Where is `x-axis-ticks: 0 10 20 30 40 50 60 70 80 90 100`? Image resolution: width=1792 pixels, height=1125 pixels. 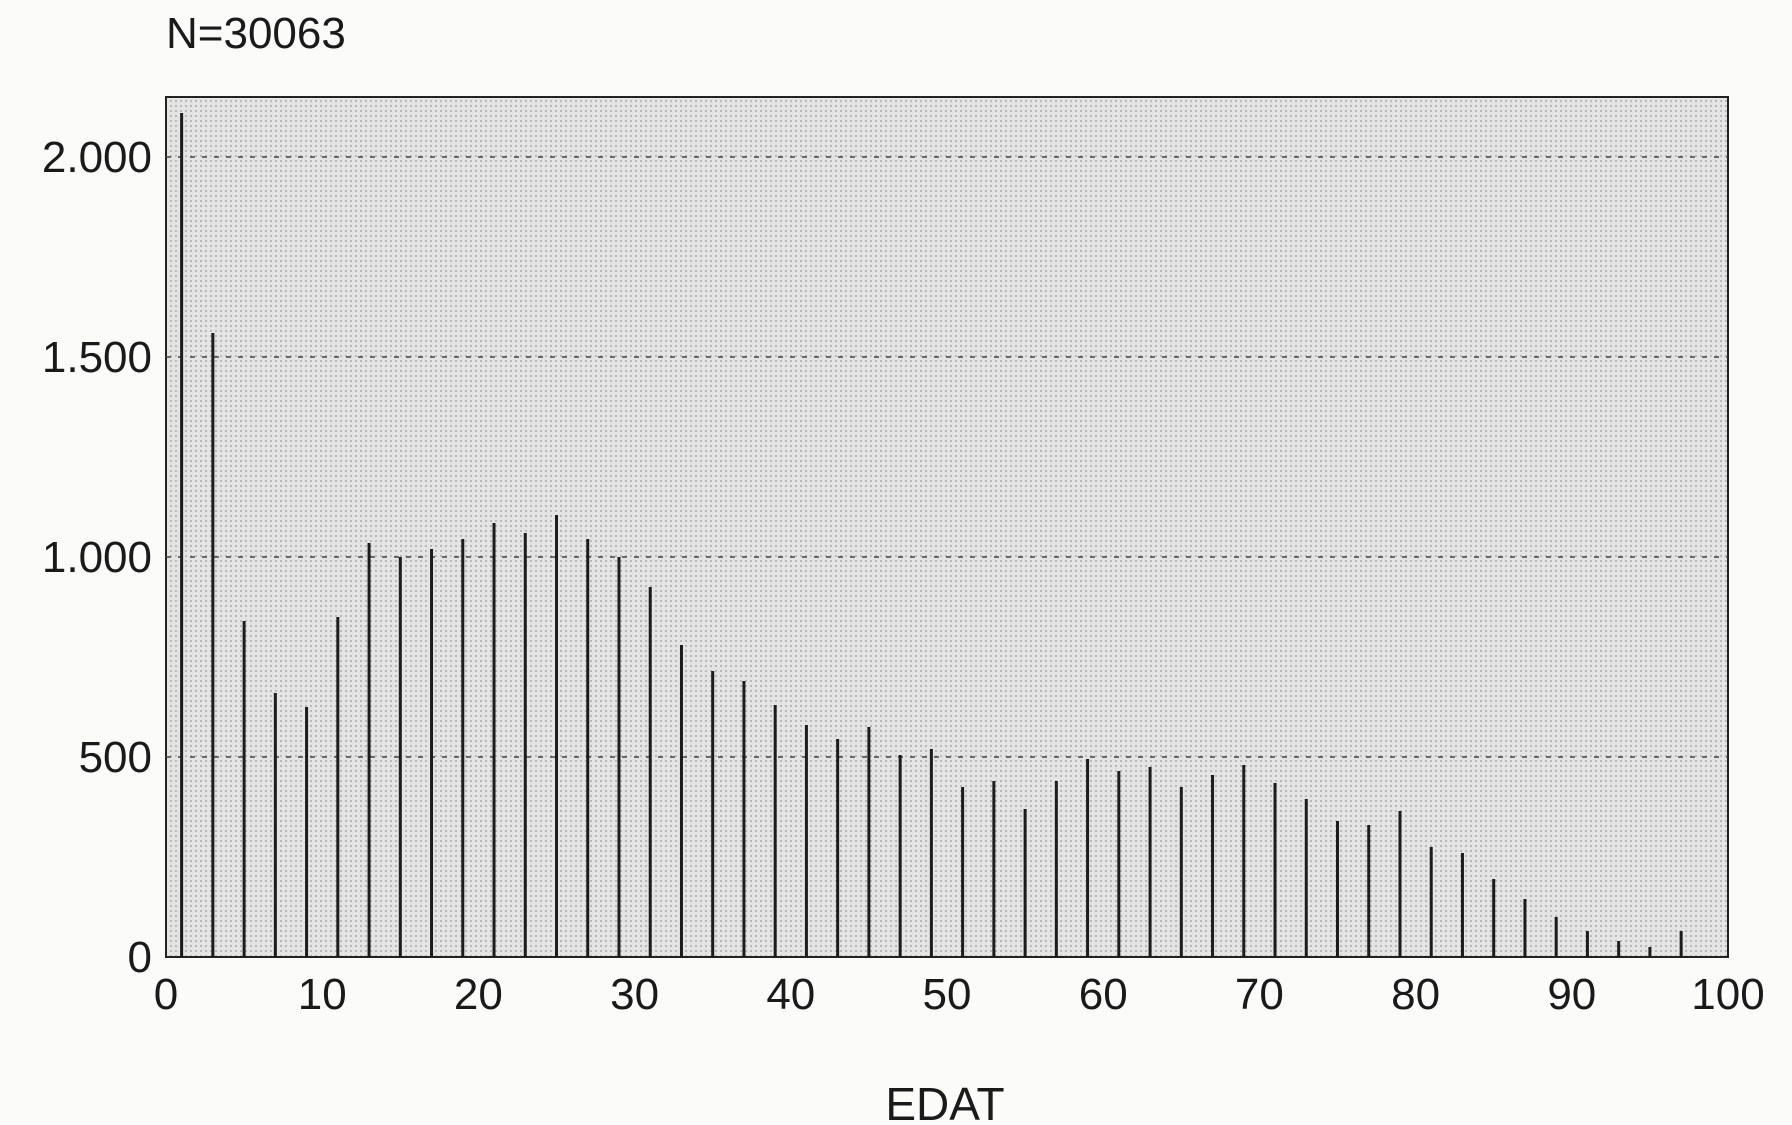 x-axis-ticks: 0 10 20 30 40 50 60 70 80 90 100 is located at coordinates (959, 994).